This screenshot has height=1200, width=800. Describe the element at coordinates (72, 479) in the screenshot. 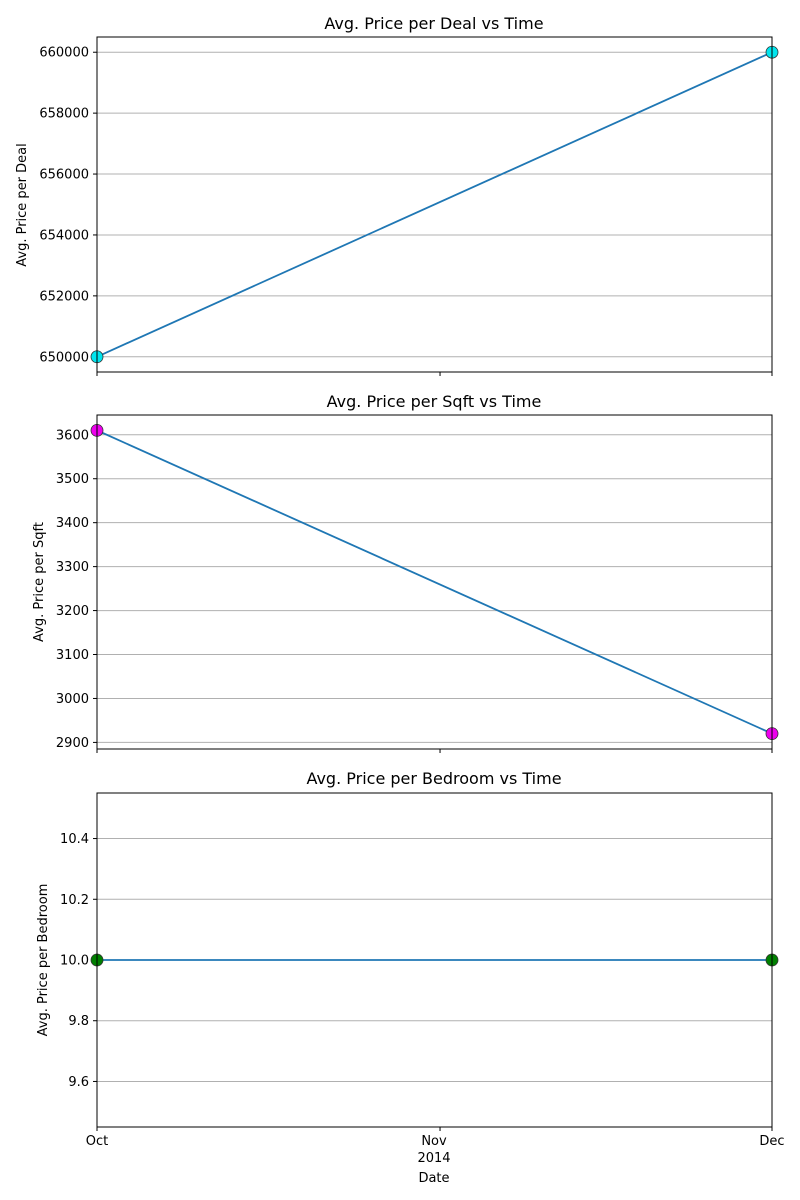

I see `y-tick-label: 3500` at that location.